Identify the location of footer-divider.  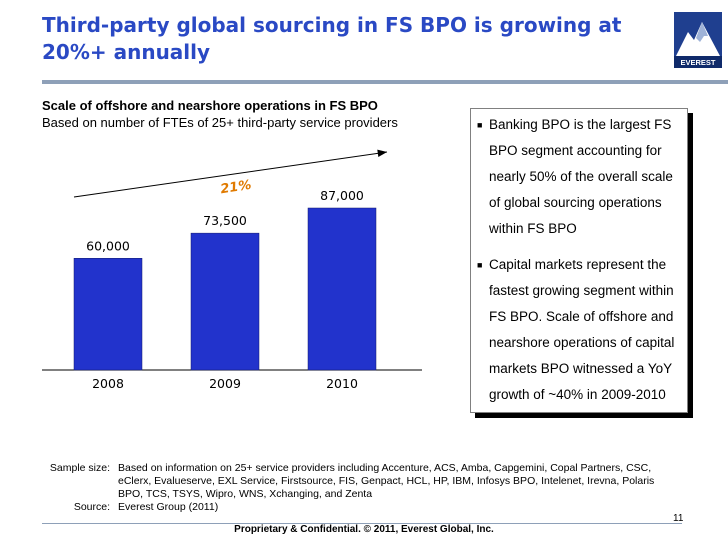
(362, 523).